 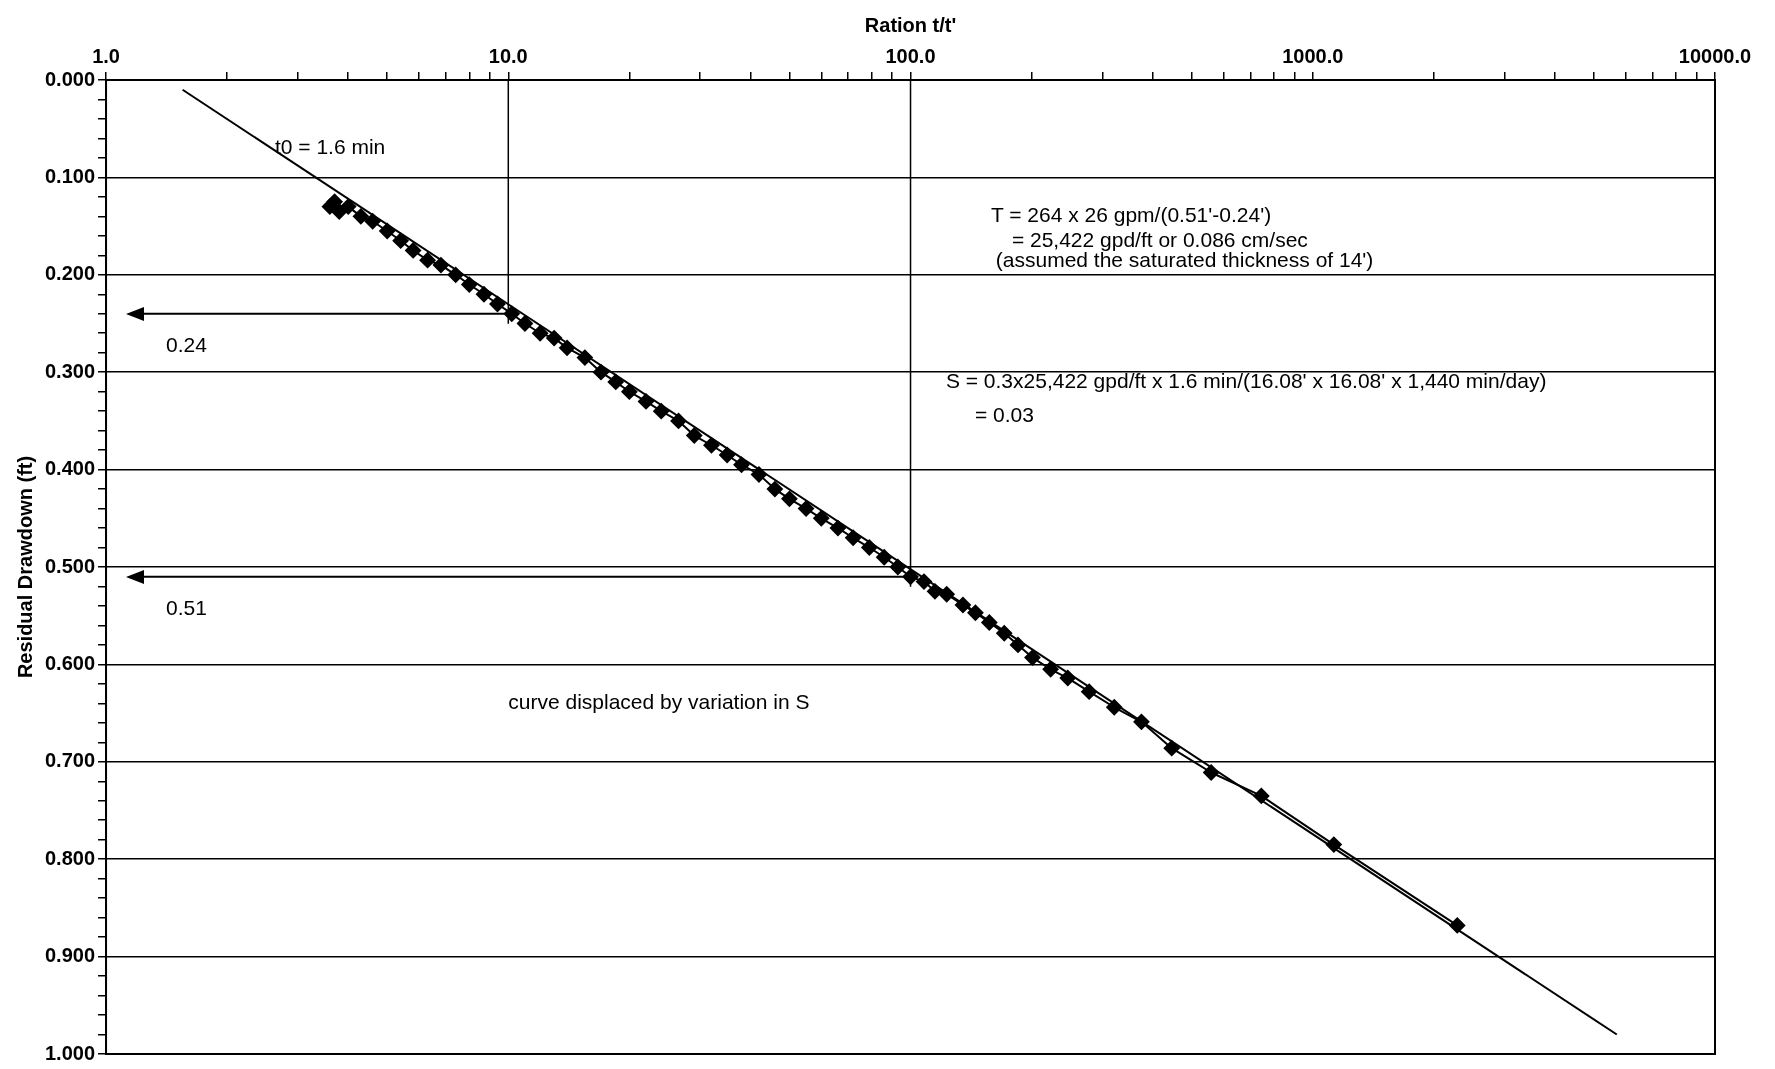 What do you see at coordinates (70, 565) in the screenshot?
I see `y-tick-label: 0.500` at bounding box center [70, 565].